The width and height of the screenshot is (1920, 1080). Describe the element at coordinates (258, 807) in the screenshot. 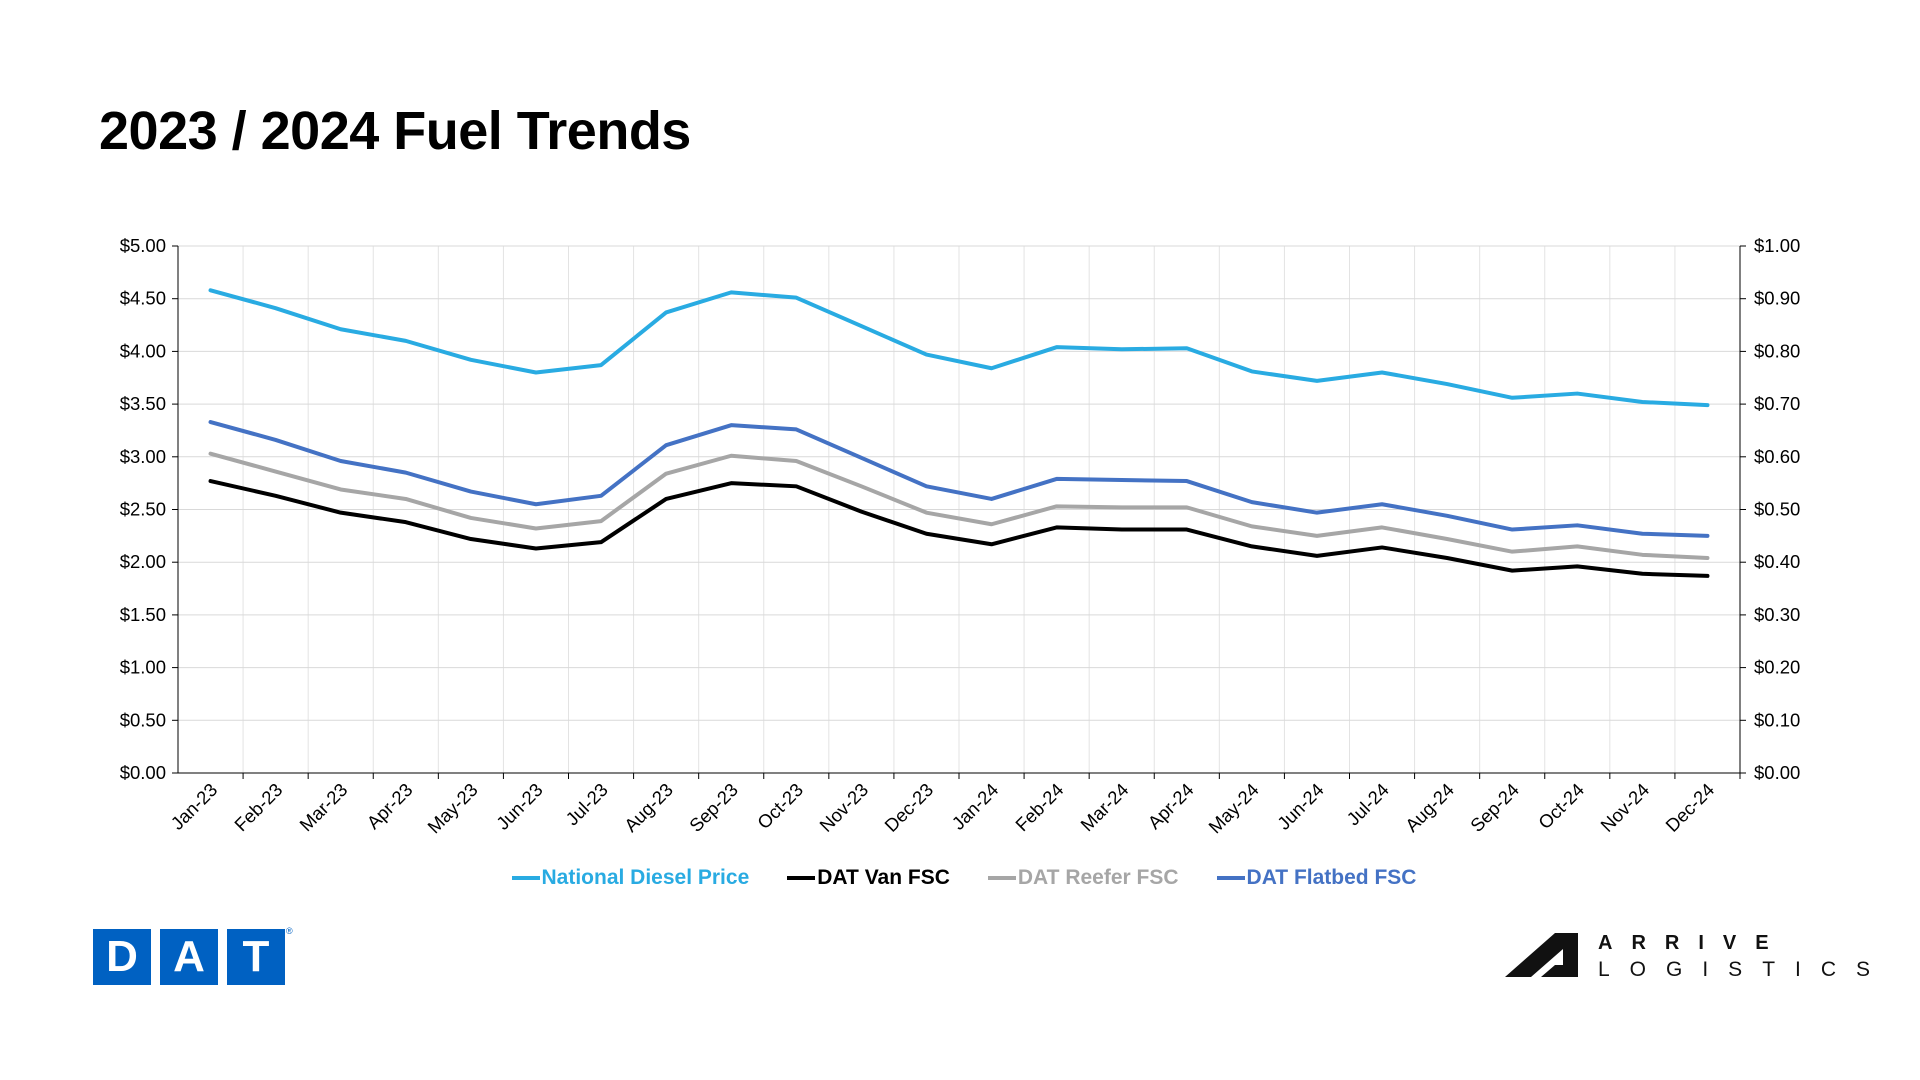

I see `x-tick-label: Feb-23` at that location.